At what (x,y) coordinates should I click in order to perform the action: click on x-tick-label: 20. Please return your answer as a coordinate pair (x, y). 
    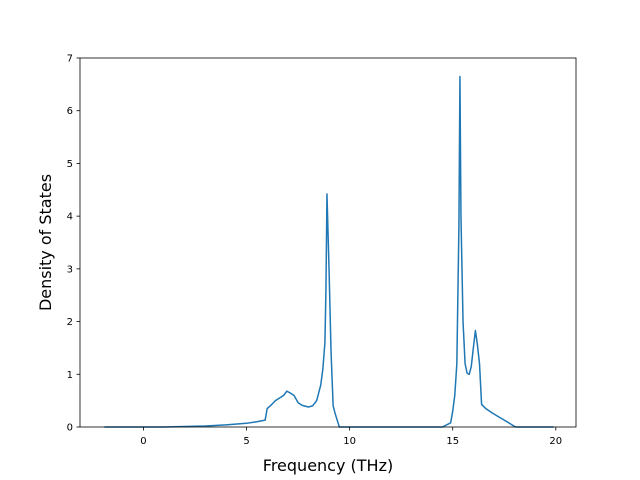
    Looking at the image, I should click on (555, 441).